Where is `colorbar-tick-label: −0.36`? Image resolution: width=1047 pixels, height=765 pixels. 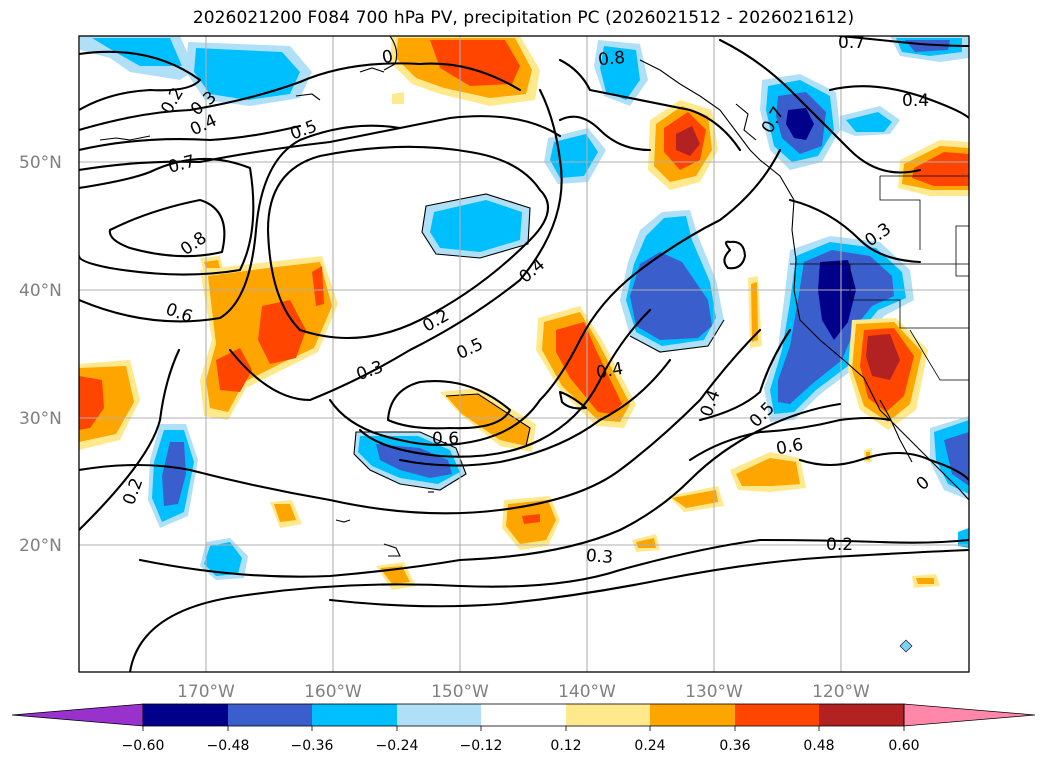
colorbar-tick-label: −0.36 is located at coordinates (312, 746).